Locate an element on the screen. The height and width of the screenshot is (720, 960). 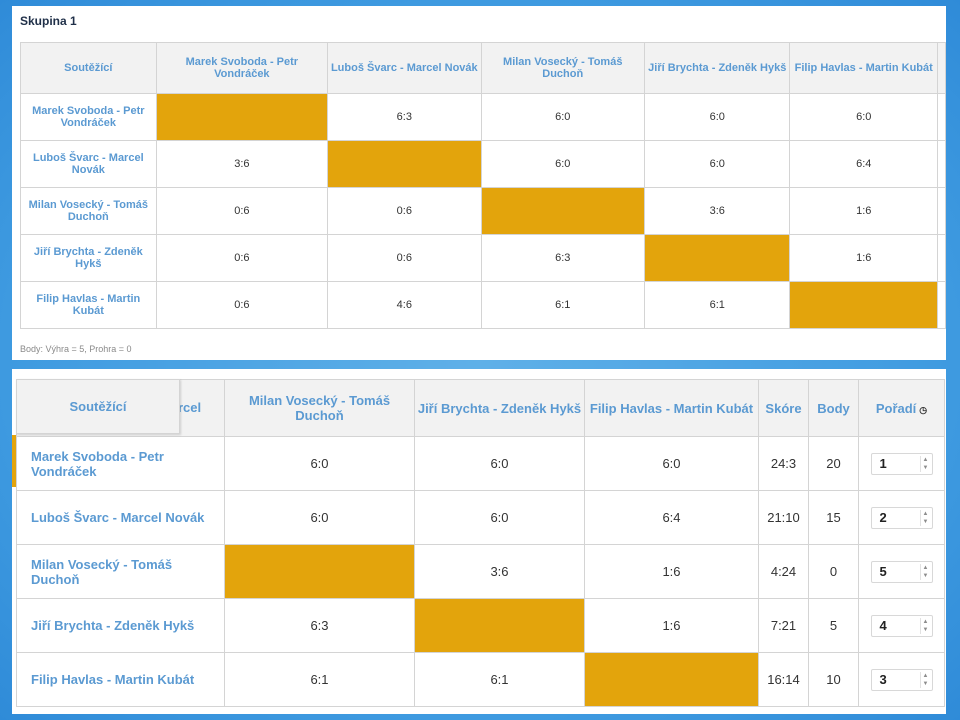
total-points: 20 is located at coordinates (833, 463).